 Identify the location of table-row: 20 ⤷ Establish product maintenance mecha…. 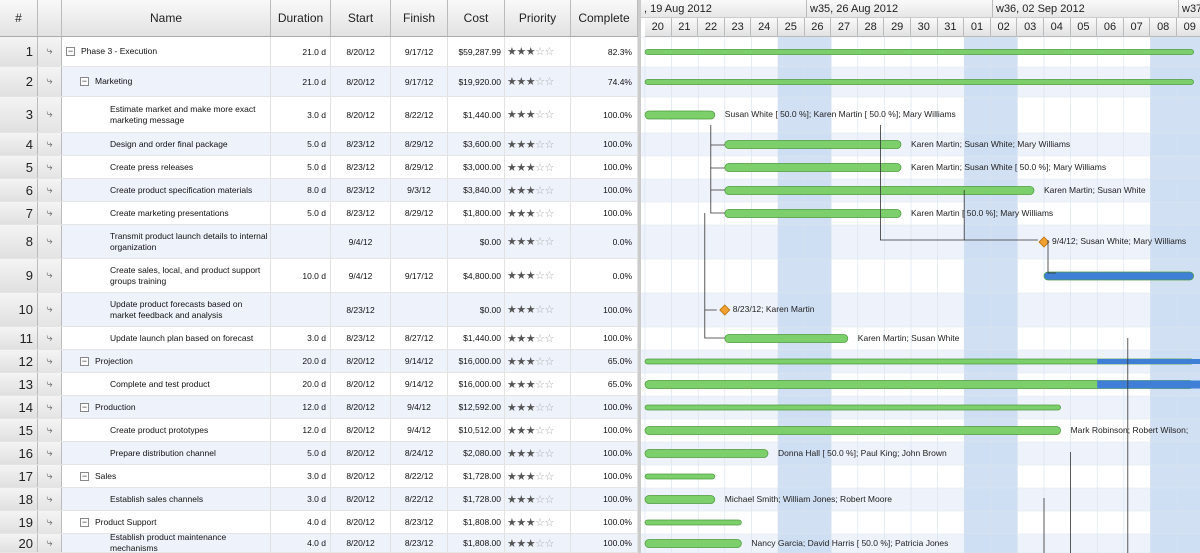
(319, 543).